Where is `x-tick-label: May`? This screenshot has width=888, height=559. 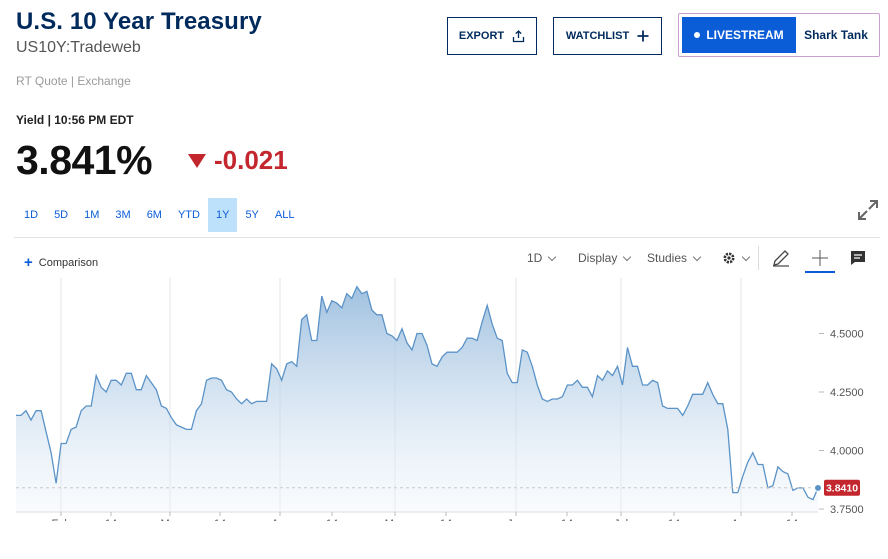
x-tick-label: May is located at coordinates (395, 519).